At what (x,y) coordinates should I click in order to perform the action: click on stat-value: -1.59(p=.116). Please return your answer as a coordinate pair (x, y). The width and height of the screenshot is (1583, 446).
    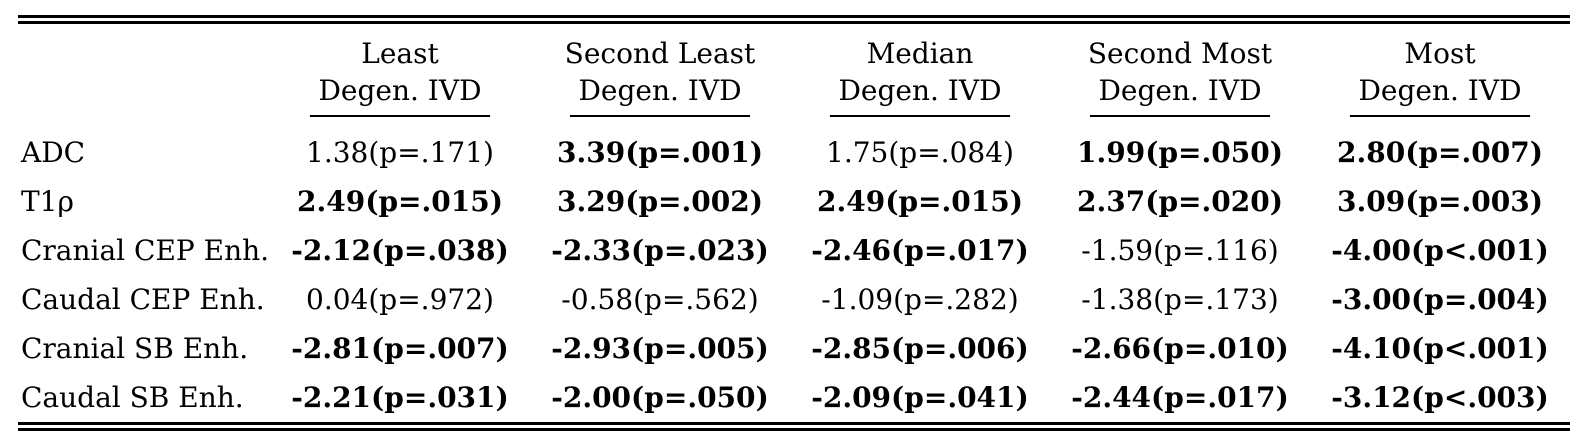
    Looking at the image, I should click on (1180, 250).